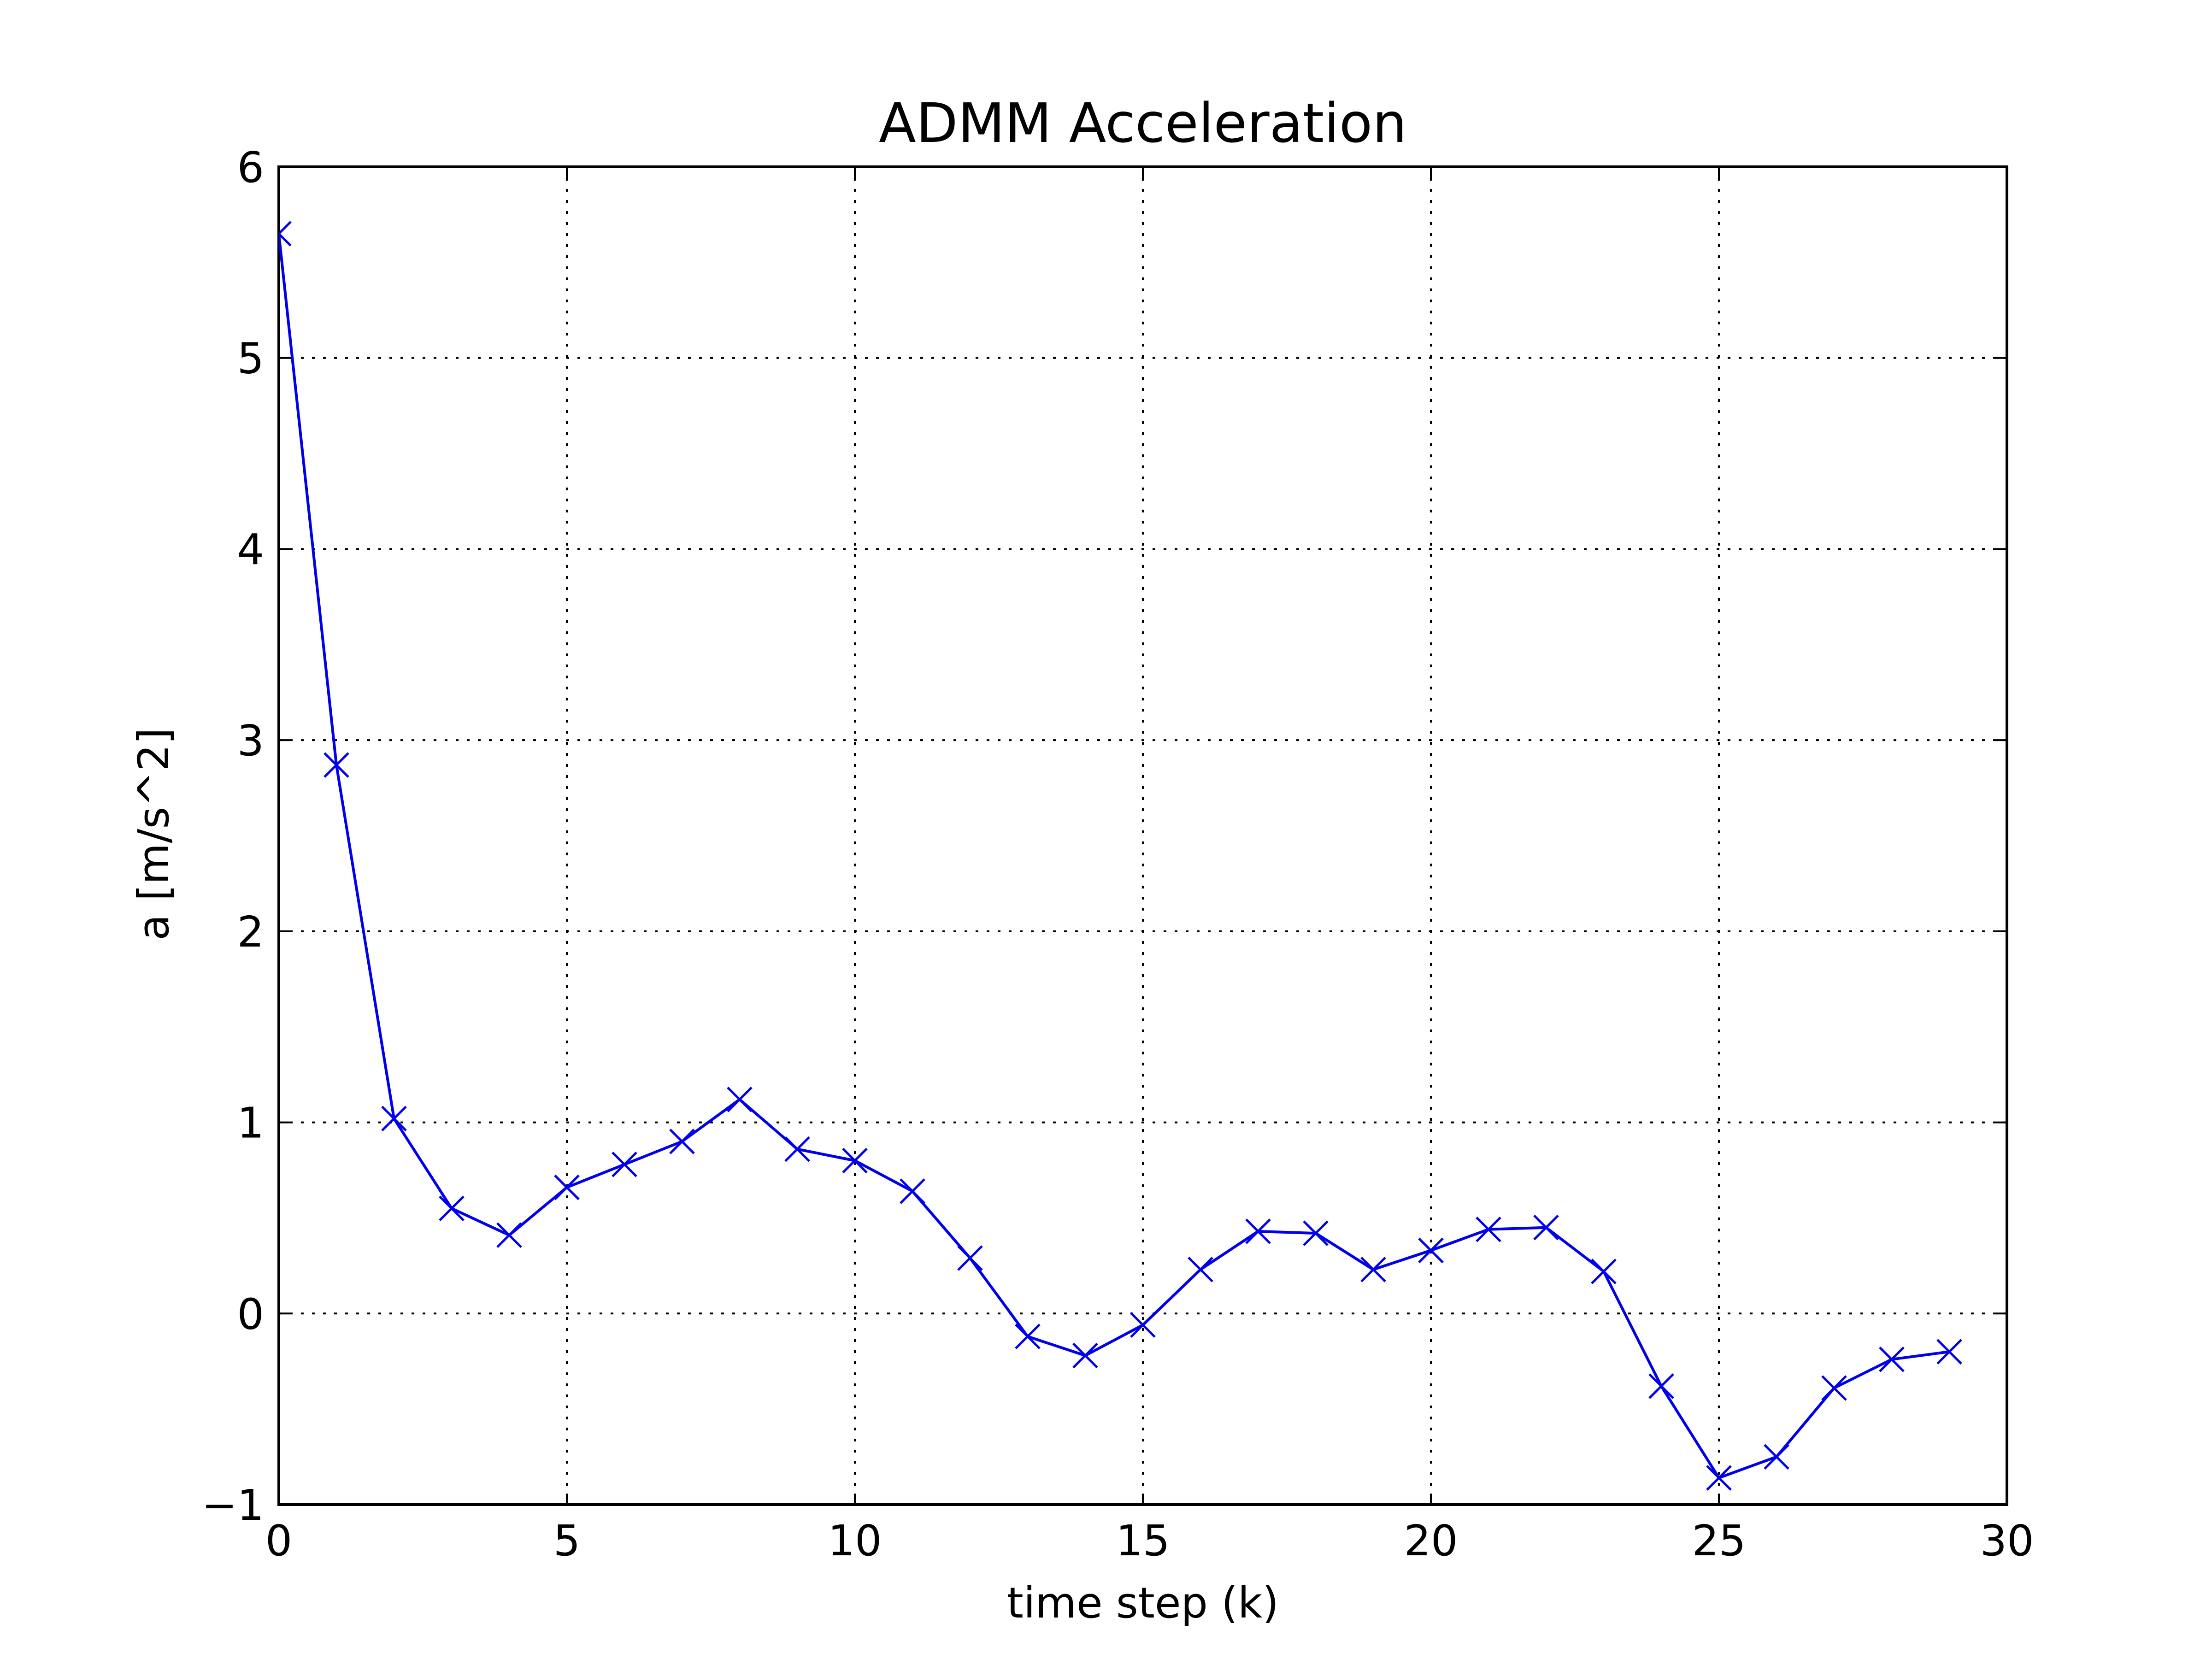 This screenshot has height=1659, width=2212. I want to click on x-tick-label: 15, so click(1143, 1540).